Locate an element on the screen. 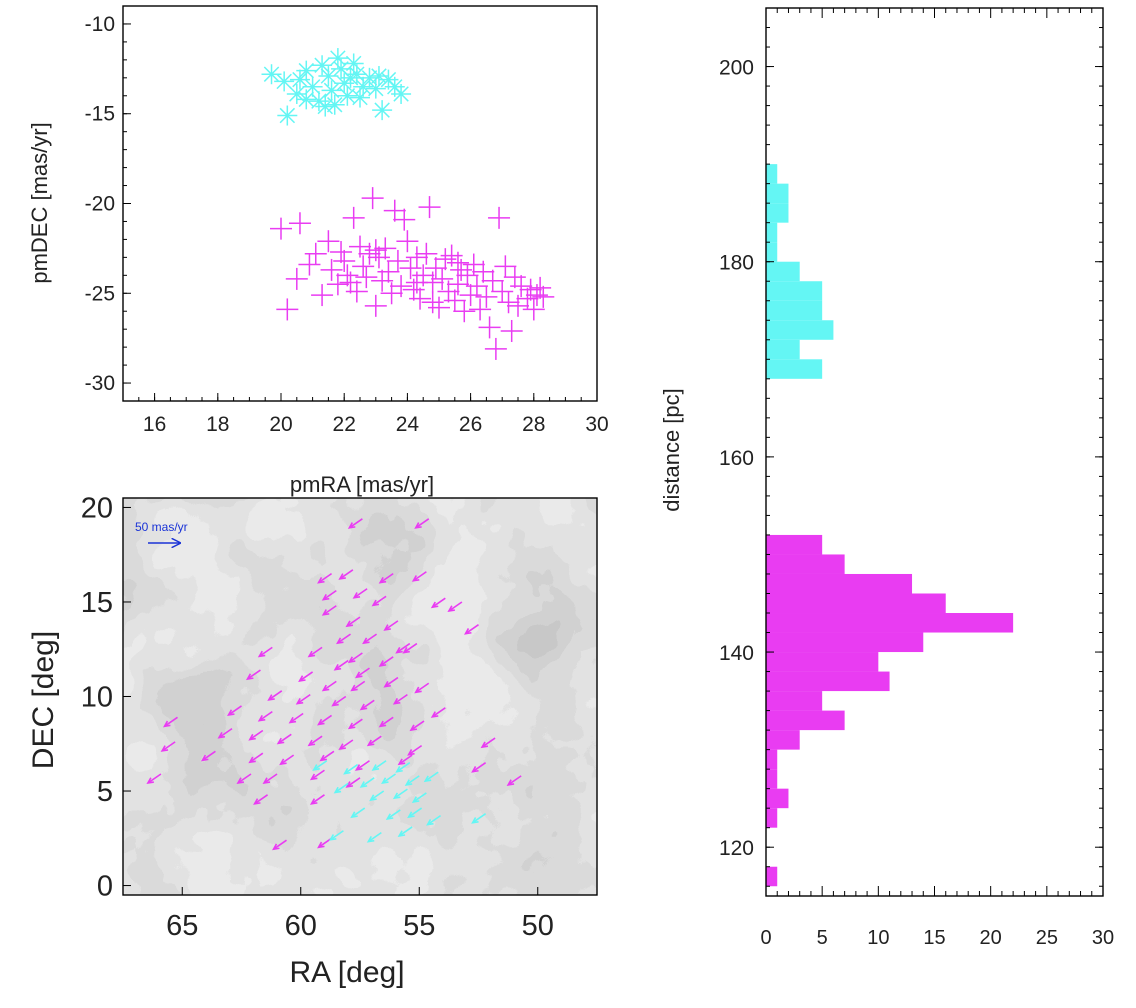 The height and width of the screenshot is (1008, 1136). dist-ytick-label: 180 is located at coordinates (736, 263).